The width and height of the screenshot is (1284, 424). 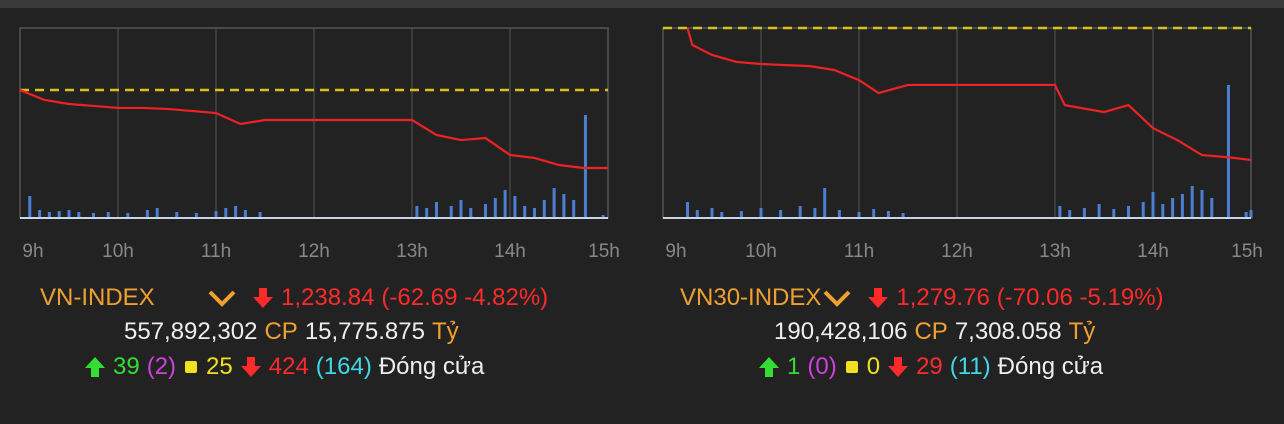 What do you see at coordinates (343, 366) in the screenshot?
I see `floor: (164)` at bounding box center [343, 366].